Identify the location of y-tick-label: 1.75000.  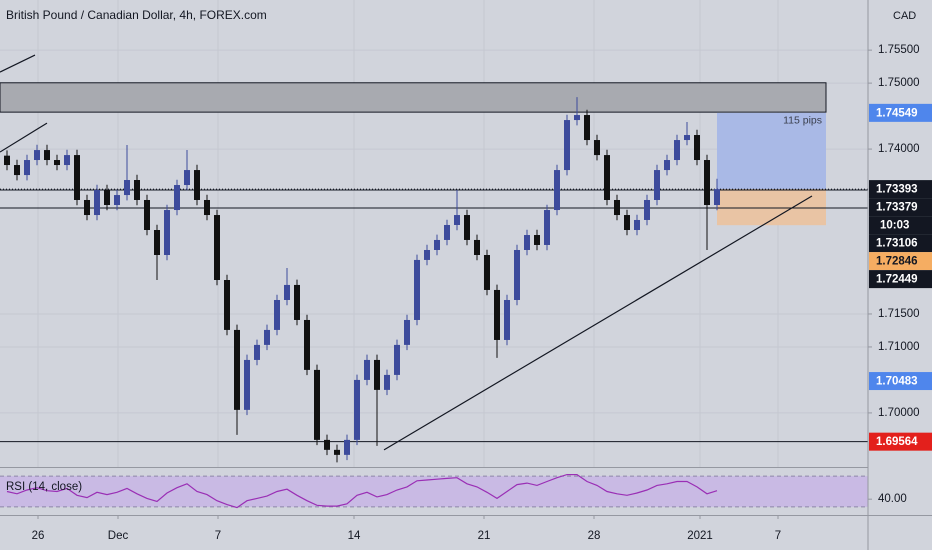
(899, 83).